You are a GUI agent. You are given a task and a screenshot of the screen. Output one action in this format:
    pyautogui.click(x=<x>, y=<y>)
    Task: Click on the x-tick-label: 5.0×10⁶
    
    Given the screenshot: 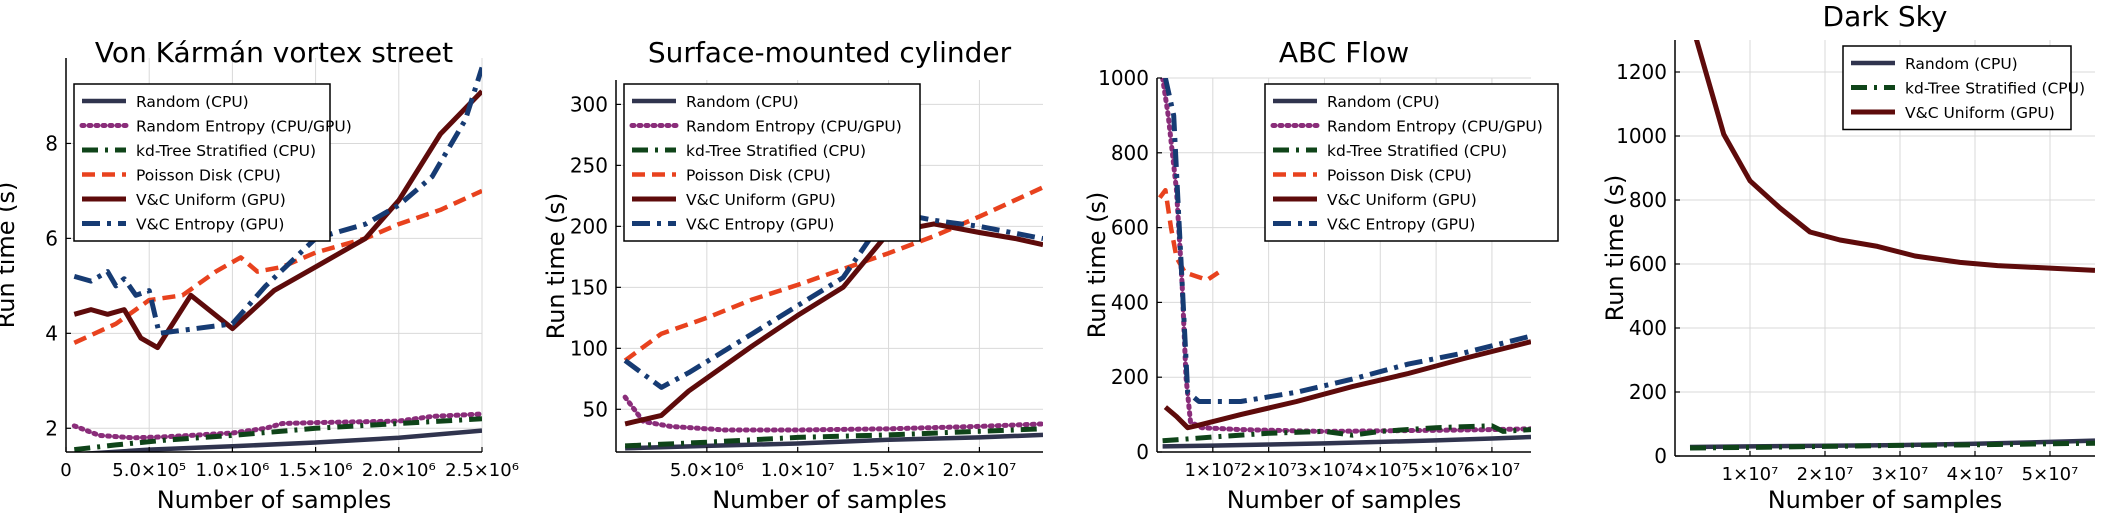 What is the action you would take?
    pyautogui.click(x=707, y=470)
    